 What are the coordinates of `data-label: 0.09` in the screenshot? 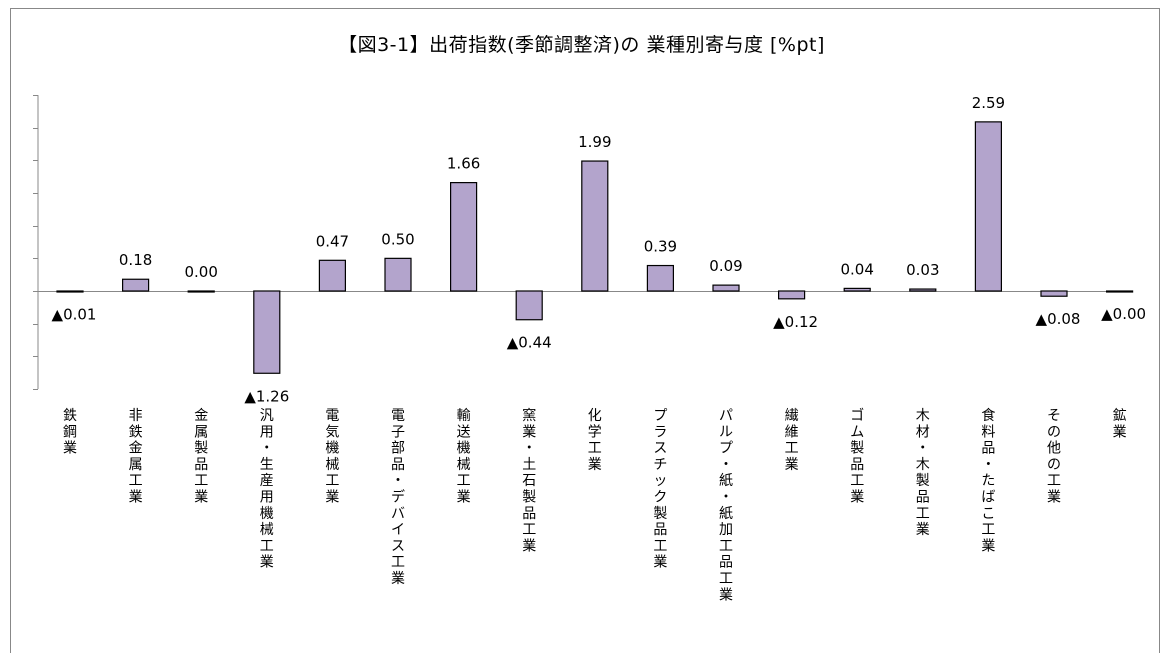 It's located at (725, 266).